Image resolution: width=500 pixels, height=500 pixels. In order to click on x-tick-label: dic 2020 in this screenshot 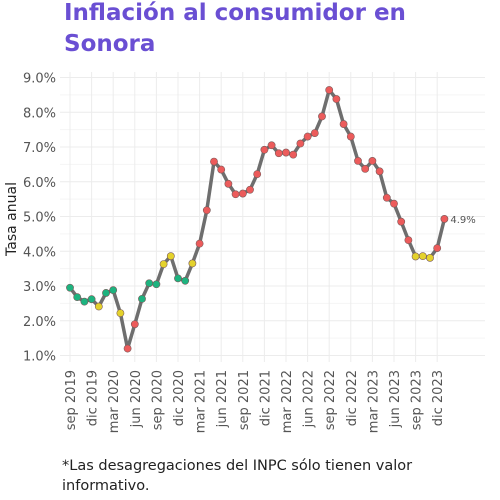, I will do `click(179, 398)`.